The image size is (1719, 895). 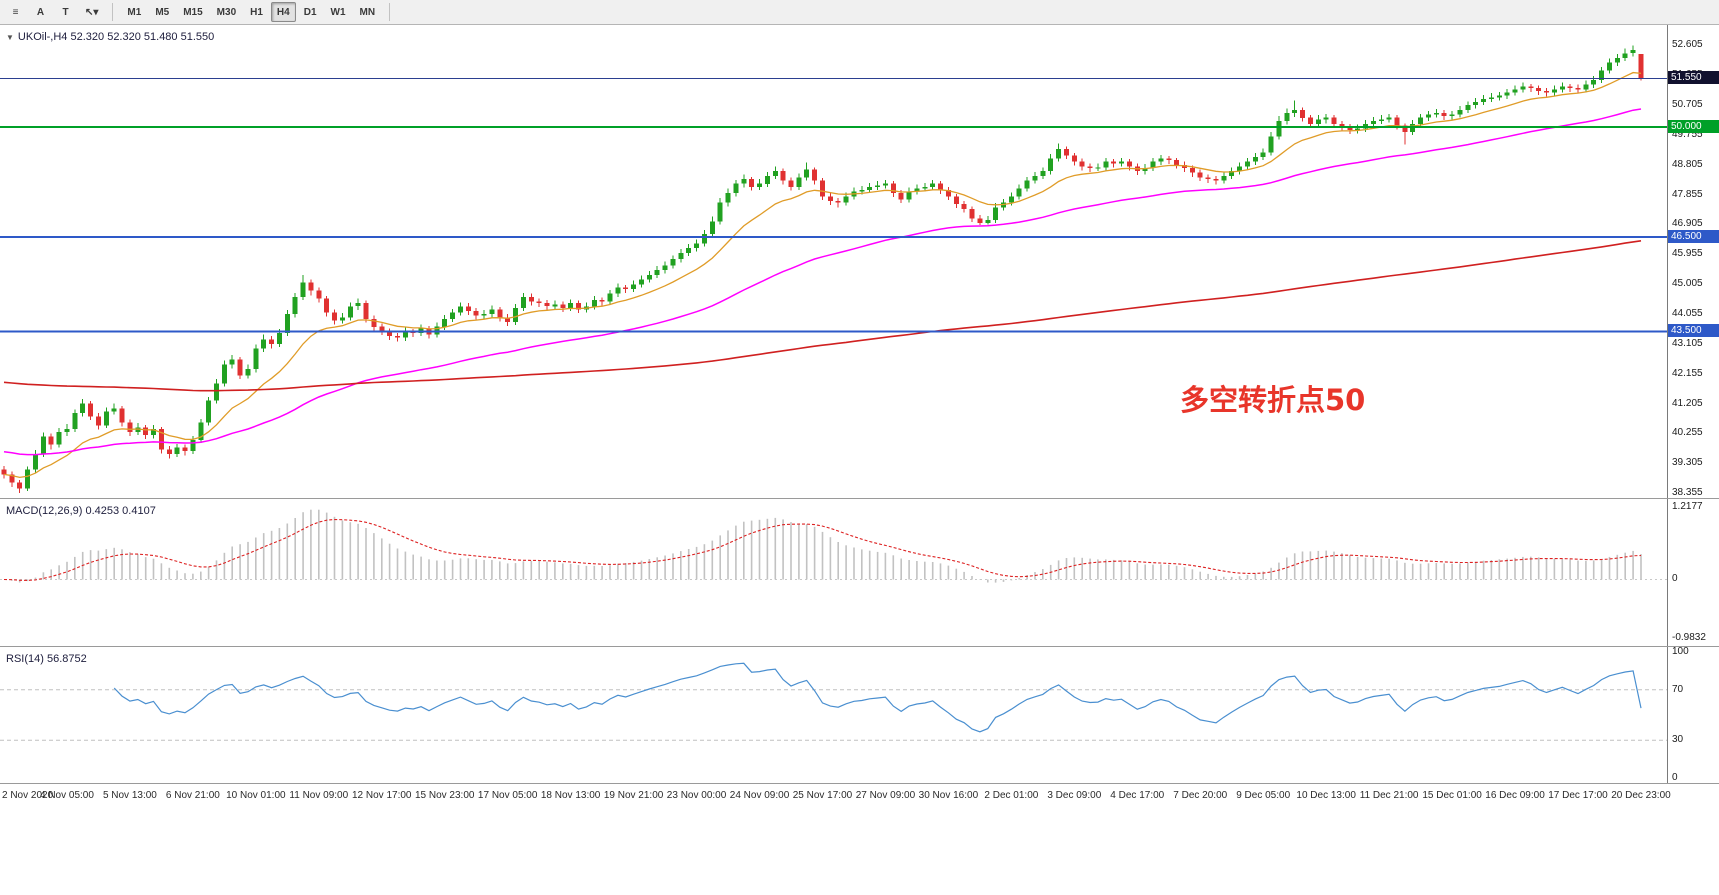 I want to click on charts-list-icon: ≡, so click(x=15, y=12).